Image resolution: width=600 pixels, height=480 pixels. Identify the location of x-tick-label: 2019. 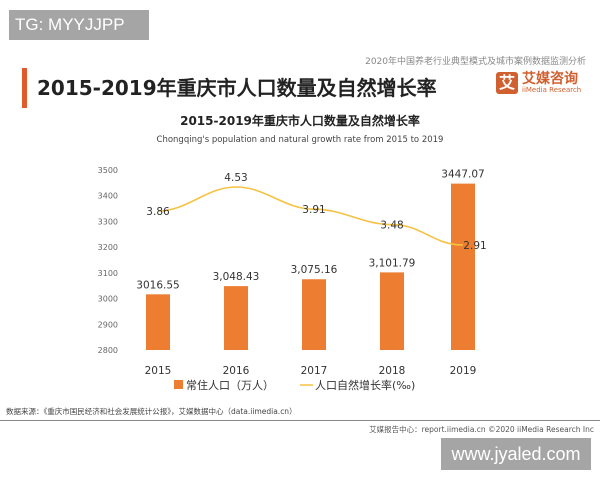
(463, 371).